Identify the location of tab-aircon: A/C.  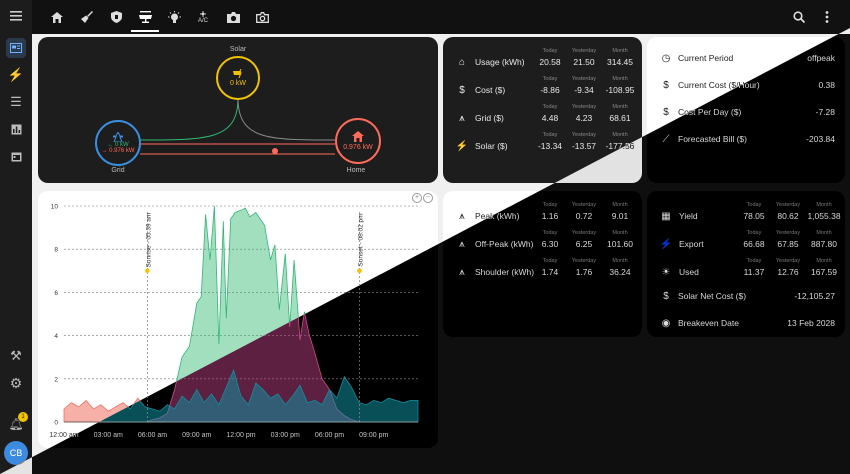
(203, 17).